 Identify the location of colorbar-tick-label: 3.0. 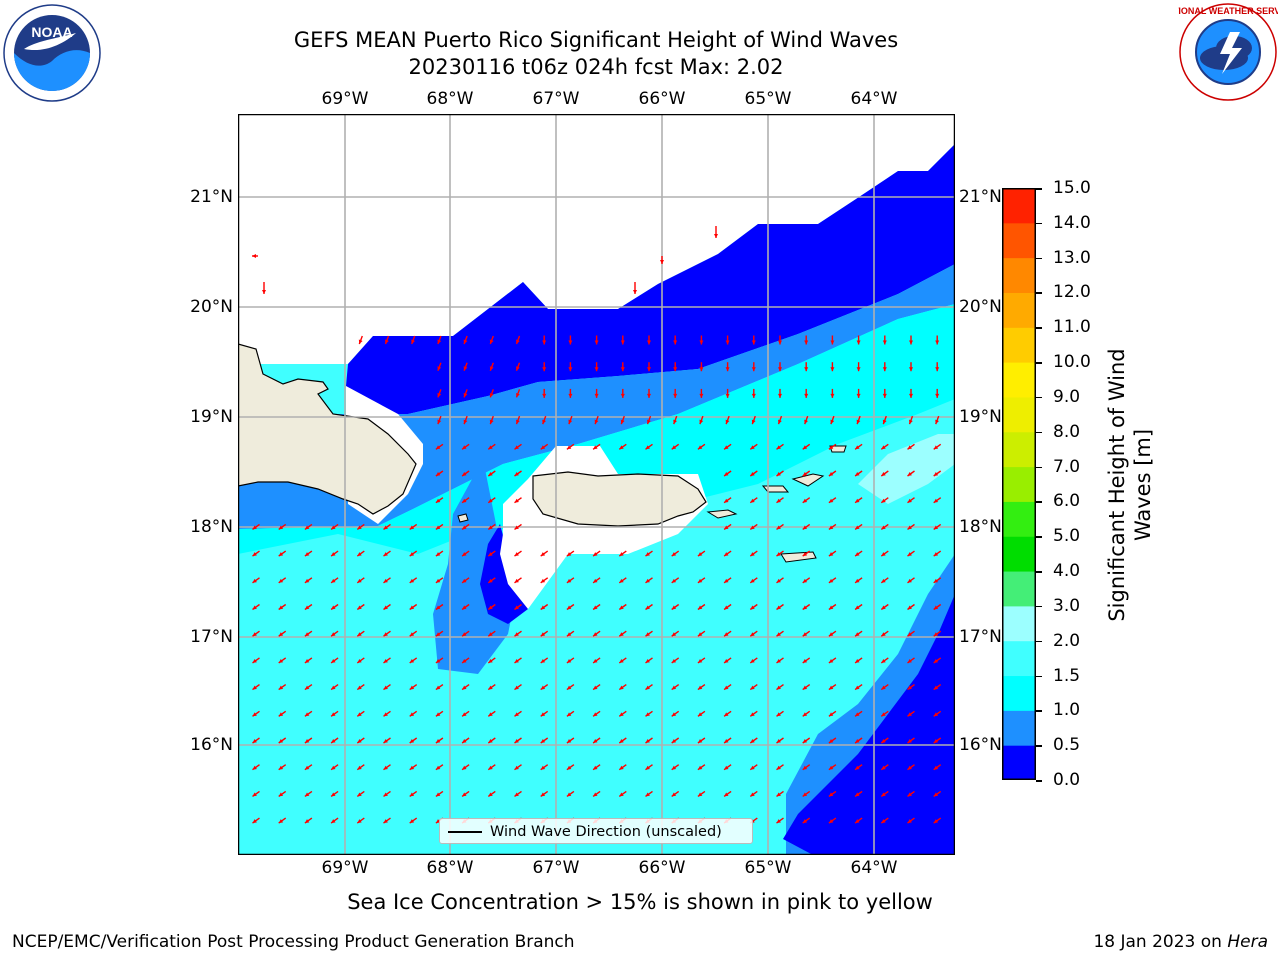
(1067, 605).